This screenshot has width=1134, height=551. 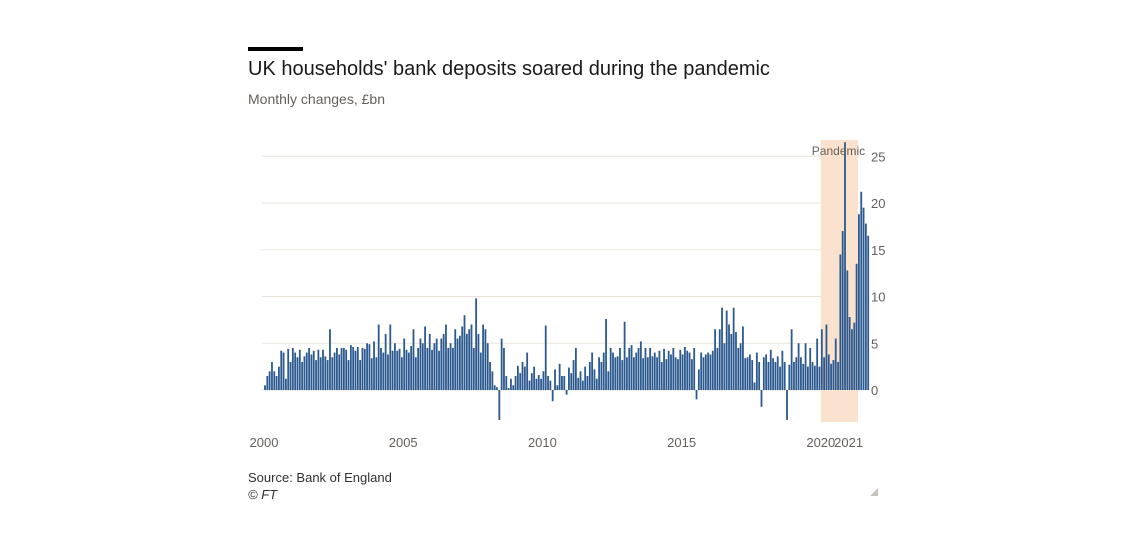 I want to click on y-tick-label-25: 25, so click(x=878, y=156).